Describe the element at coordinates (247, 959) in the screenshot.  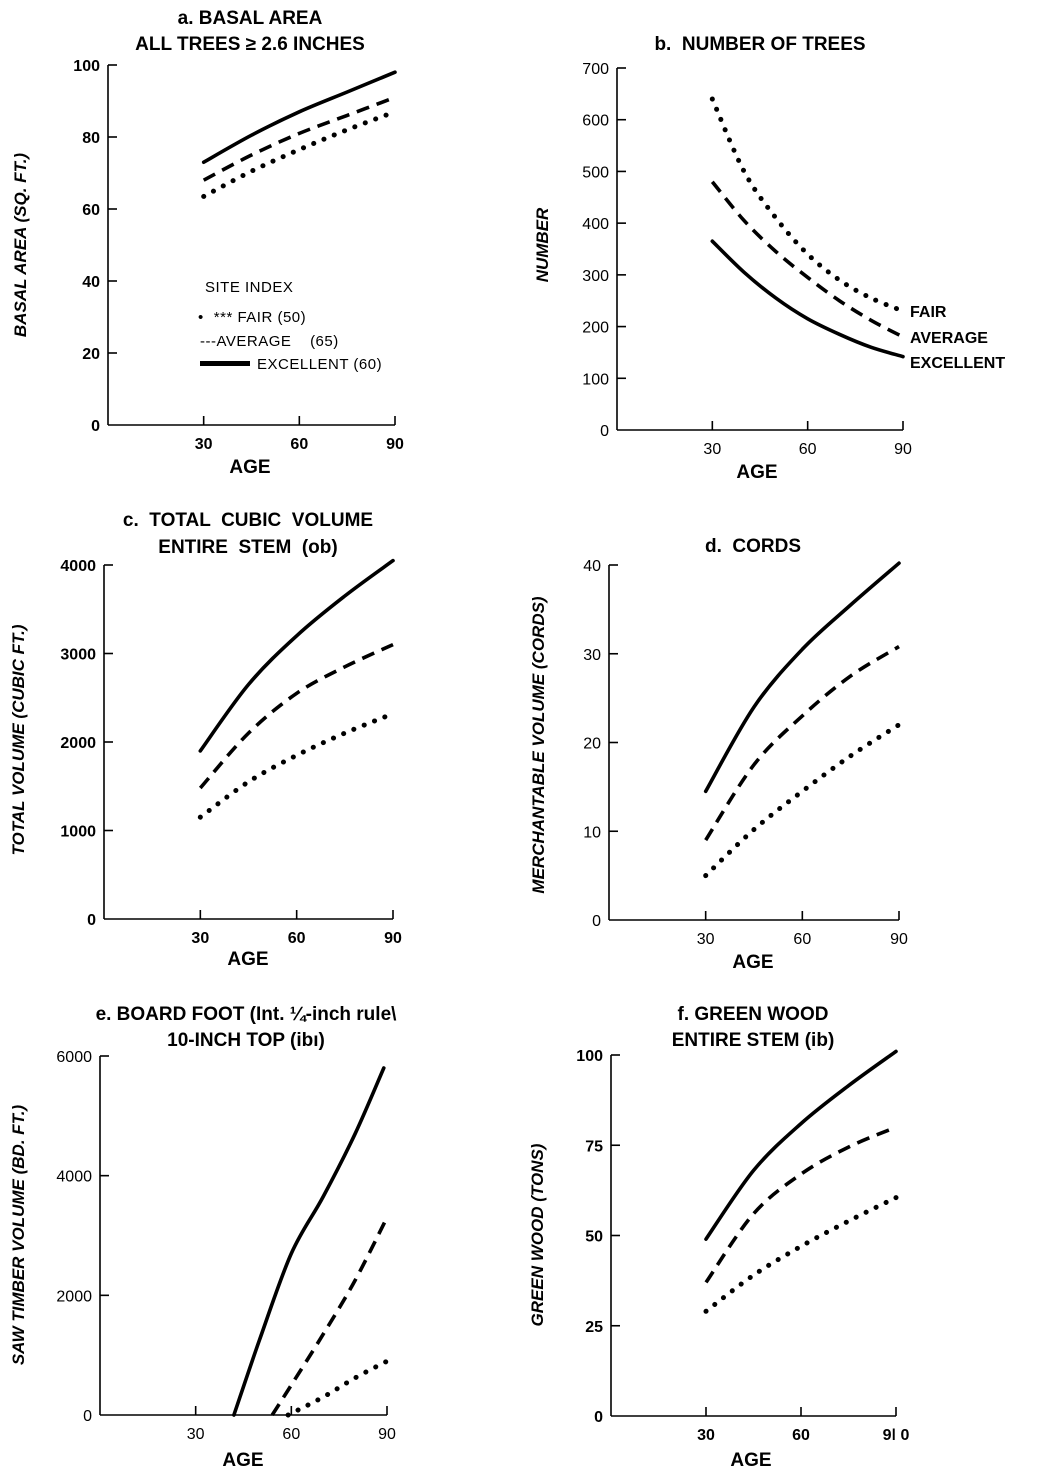
I see `panel-c-x-axis-label: AGE` at that location.